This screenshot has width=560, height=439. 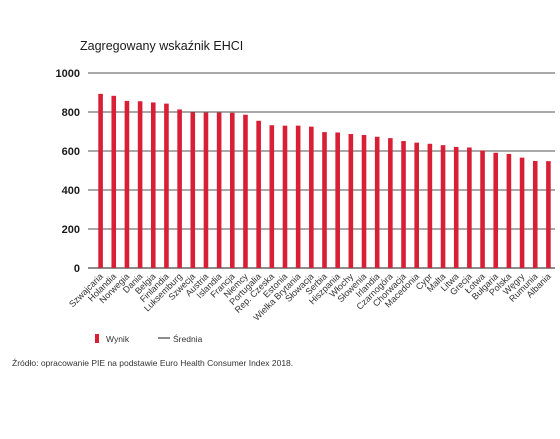 What do you see at coordinates (149, 338) in the screenshot?
I see `legend: Wynik Średnia` at bounding box center [149, 338].